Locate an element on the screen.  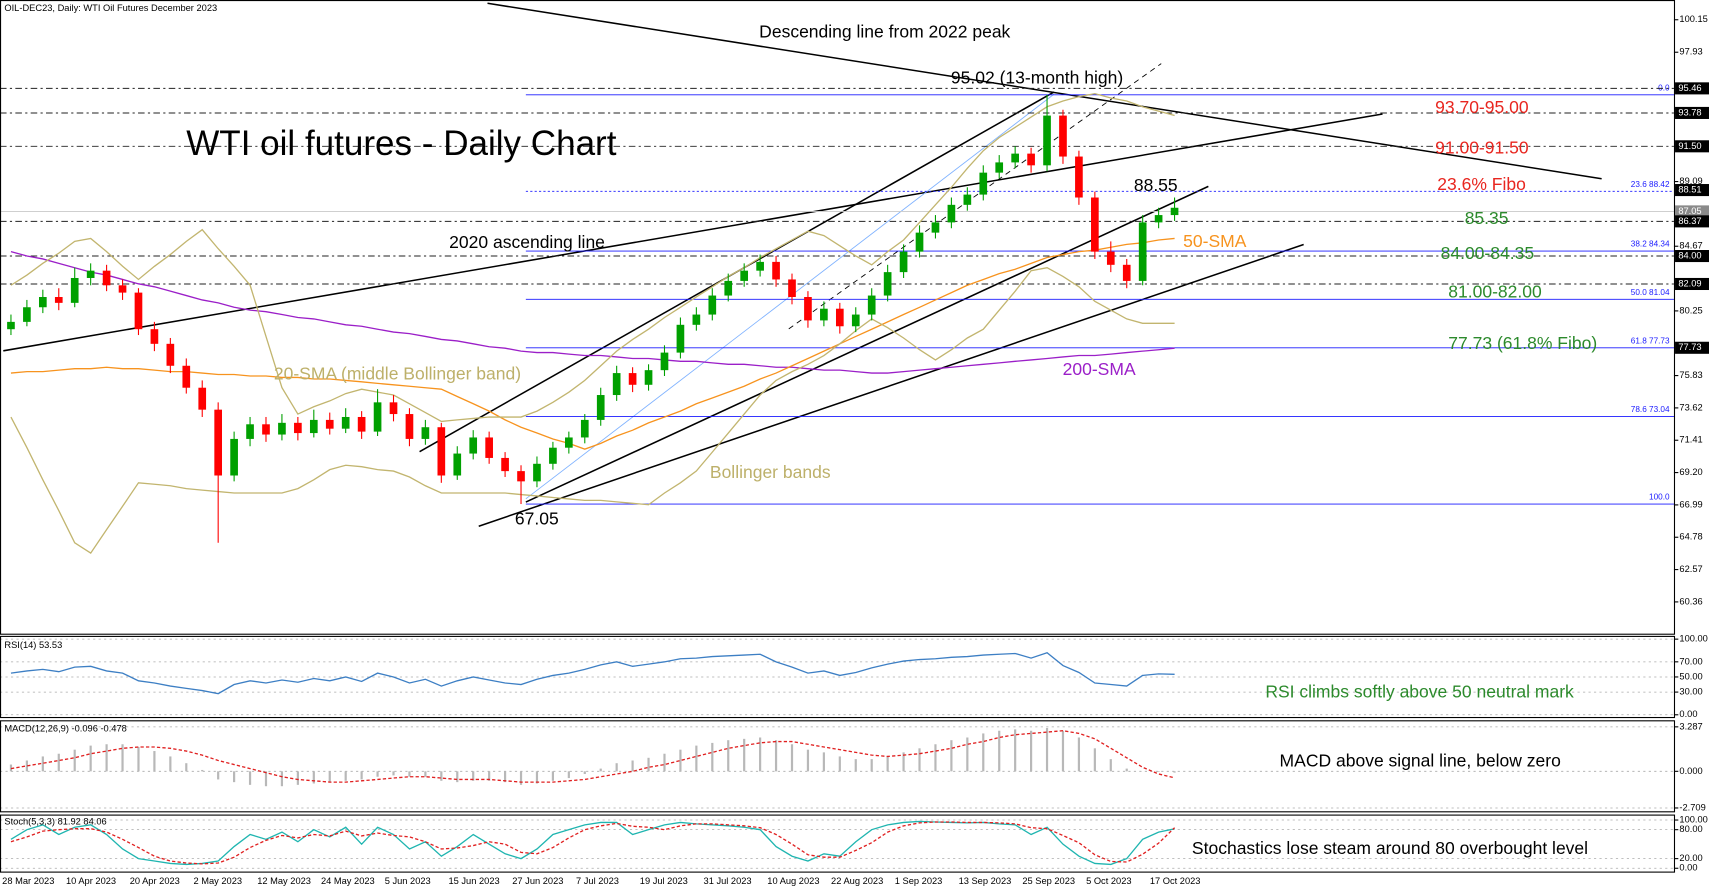
annotation: 93.70-95.00 is located at coordinates (1482, 107).